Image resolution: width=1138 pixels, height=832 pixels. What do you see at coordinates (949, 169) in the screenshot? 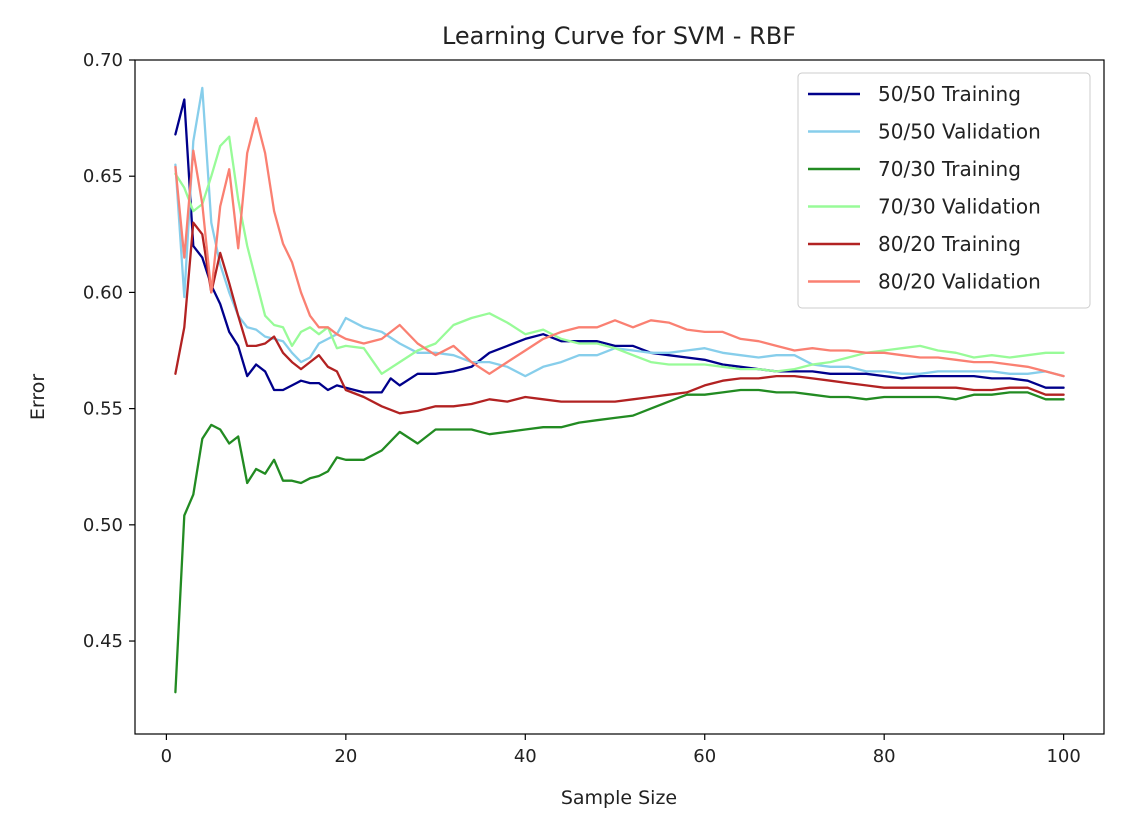
I see `legend-label-2: 70/30 Training` at bounding box center [949, 169].